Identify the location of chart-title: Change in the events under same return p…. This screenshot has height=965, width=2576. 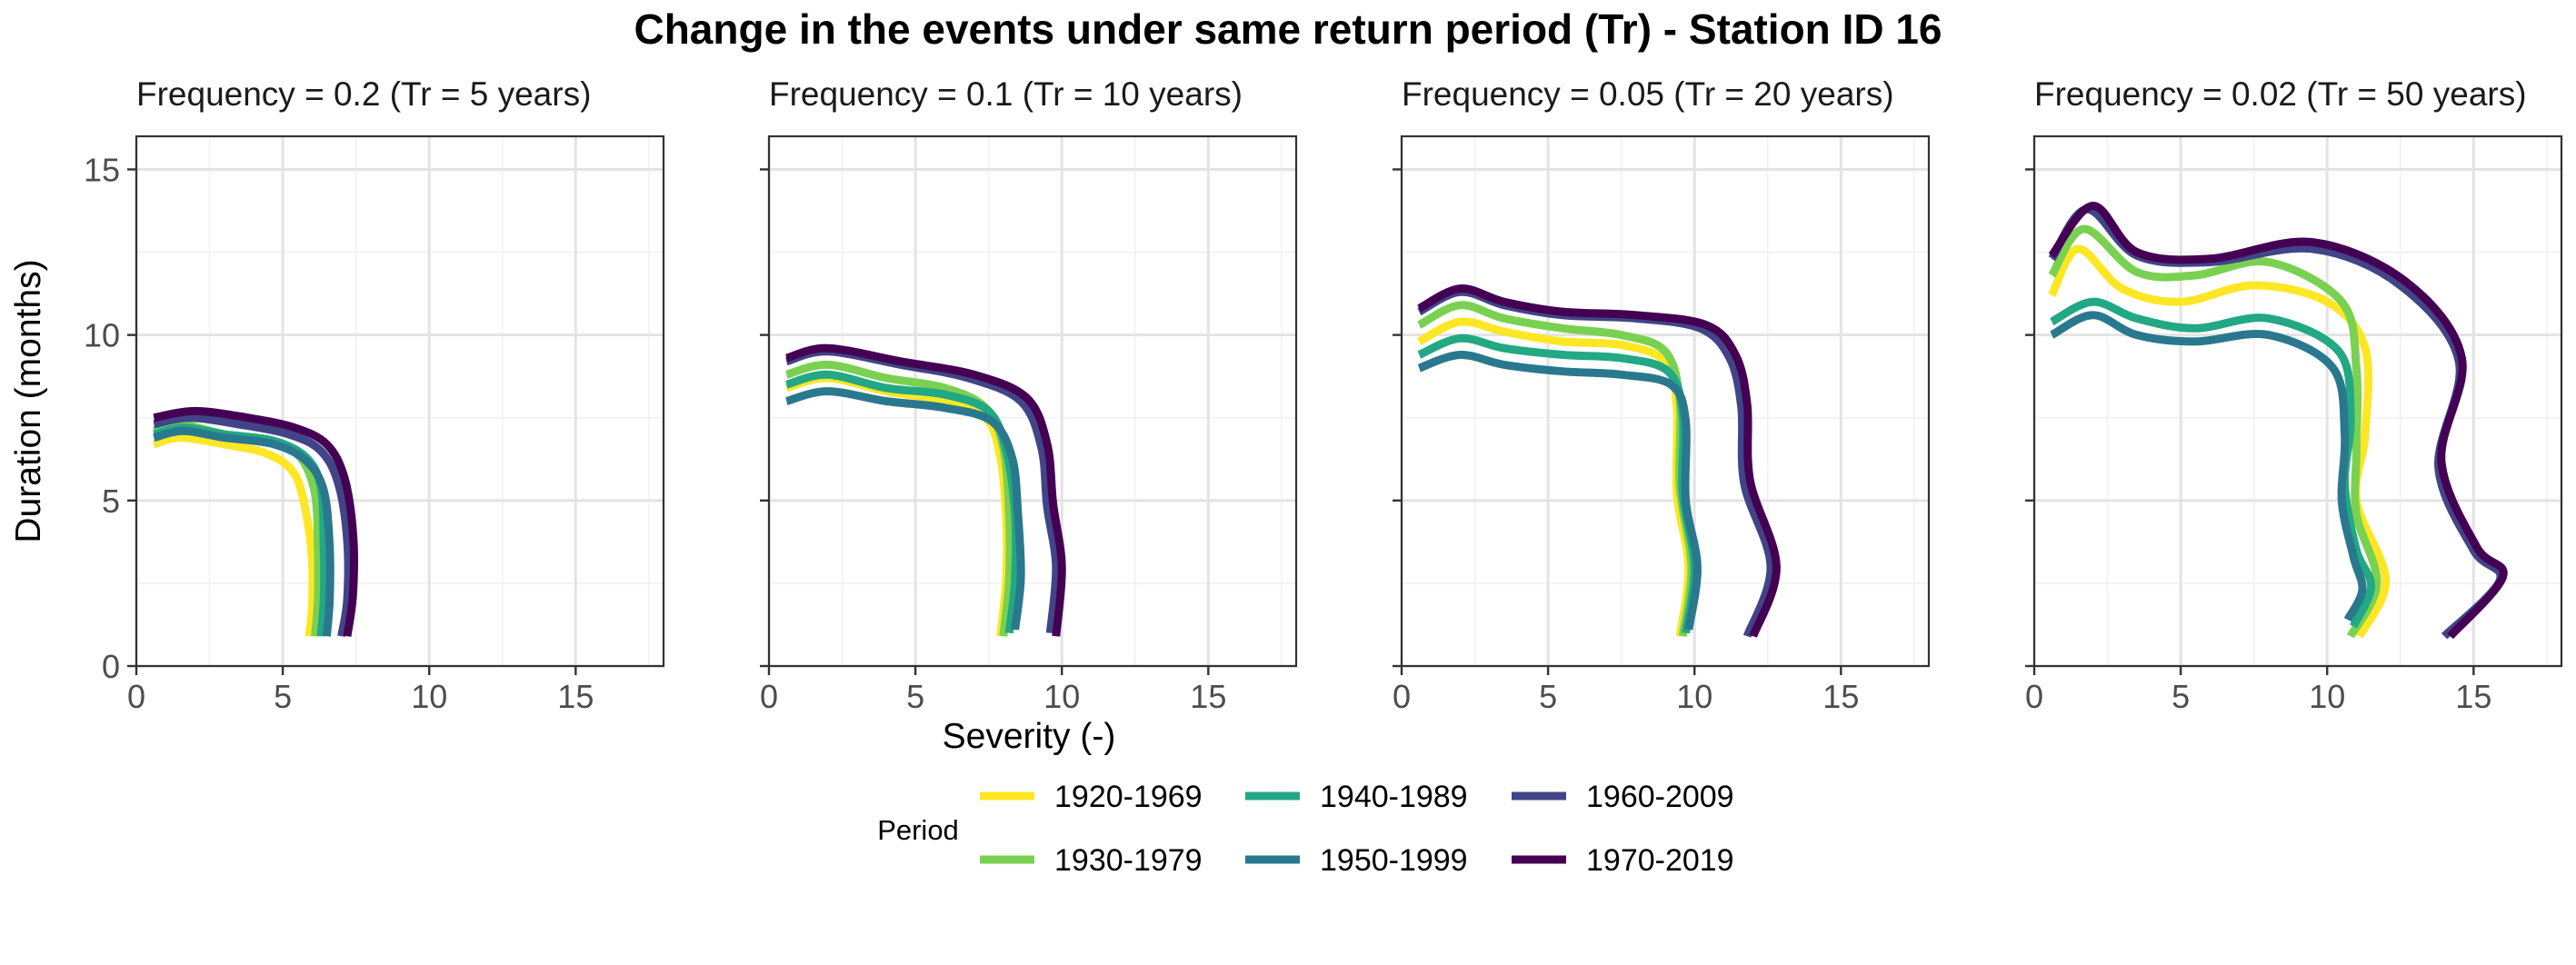
(1288, 29).